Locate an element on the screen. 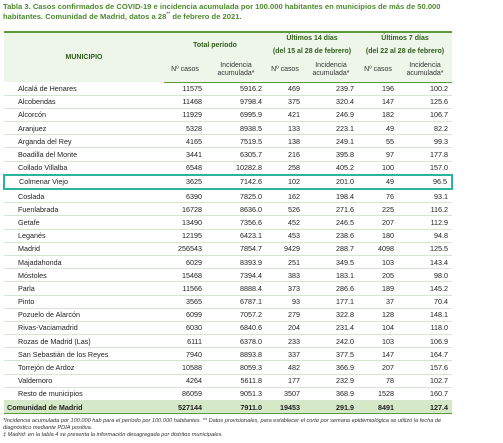 This screenshot has width=503, height=443. value-cell: 8893.8 is located at coordinates (236, 354).